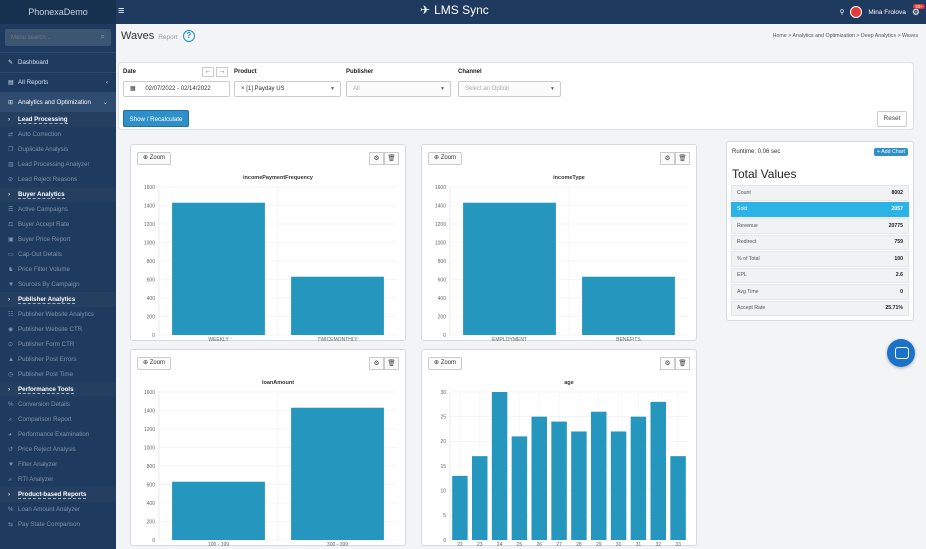 This screenshot has height=549, width=926. I want to click on sidebar-item: ◷ Publisher Post Time, so click(58, 374).